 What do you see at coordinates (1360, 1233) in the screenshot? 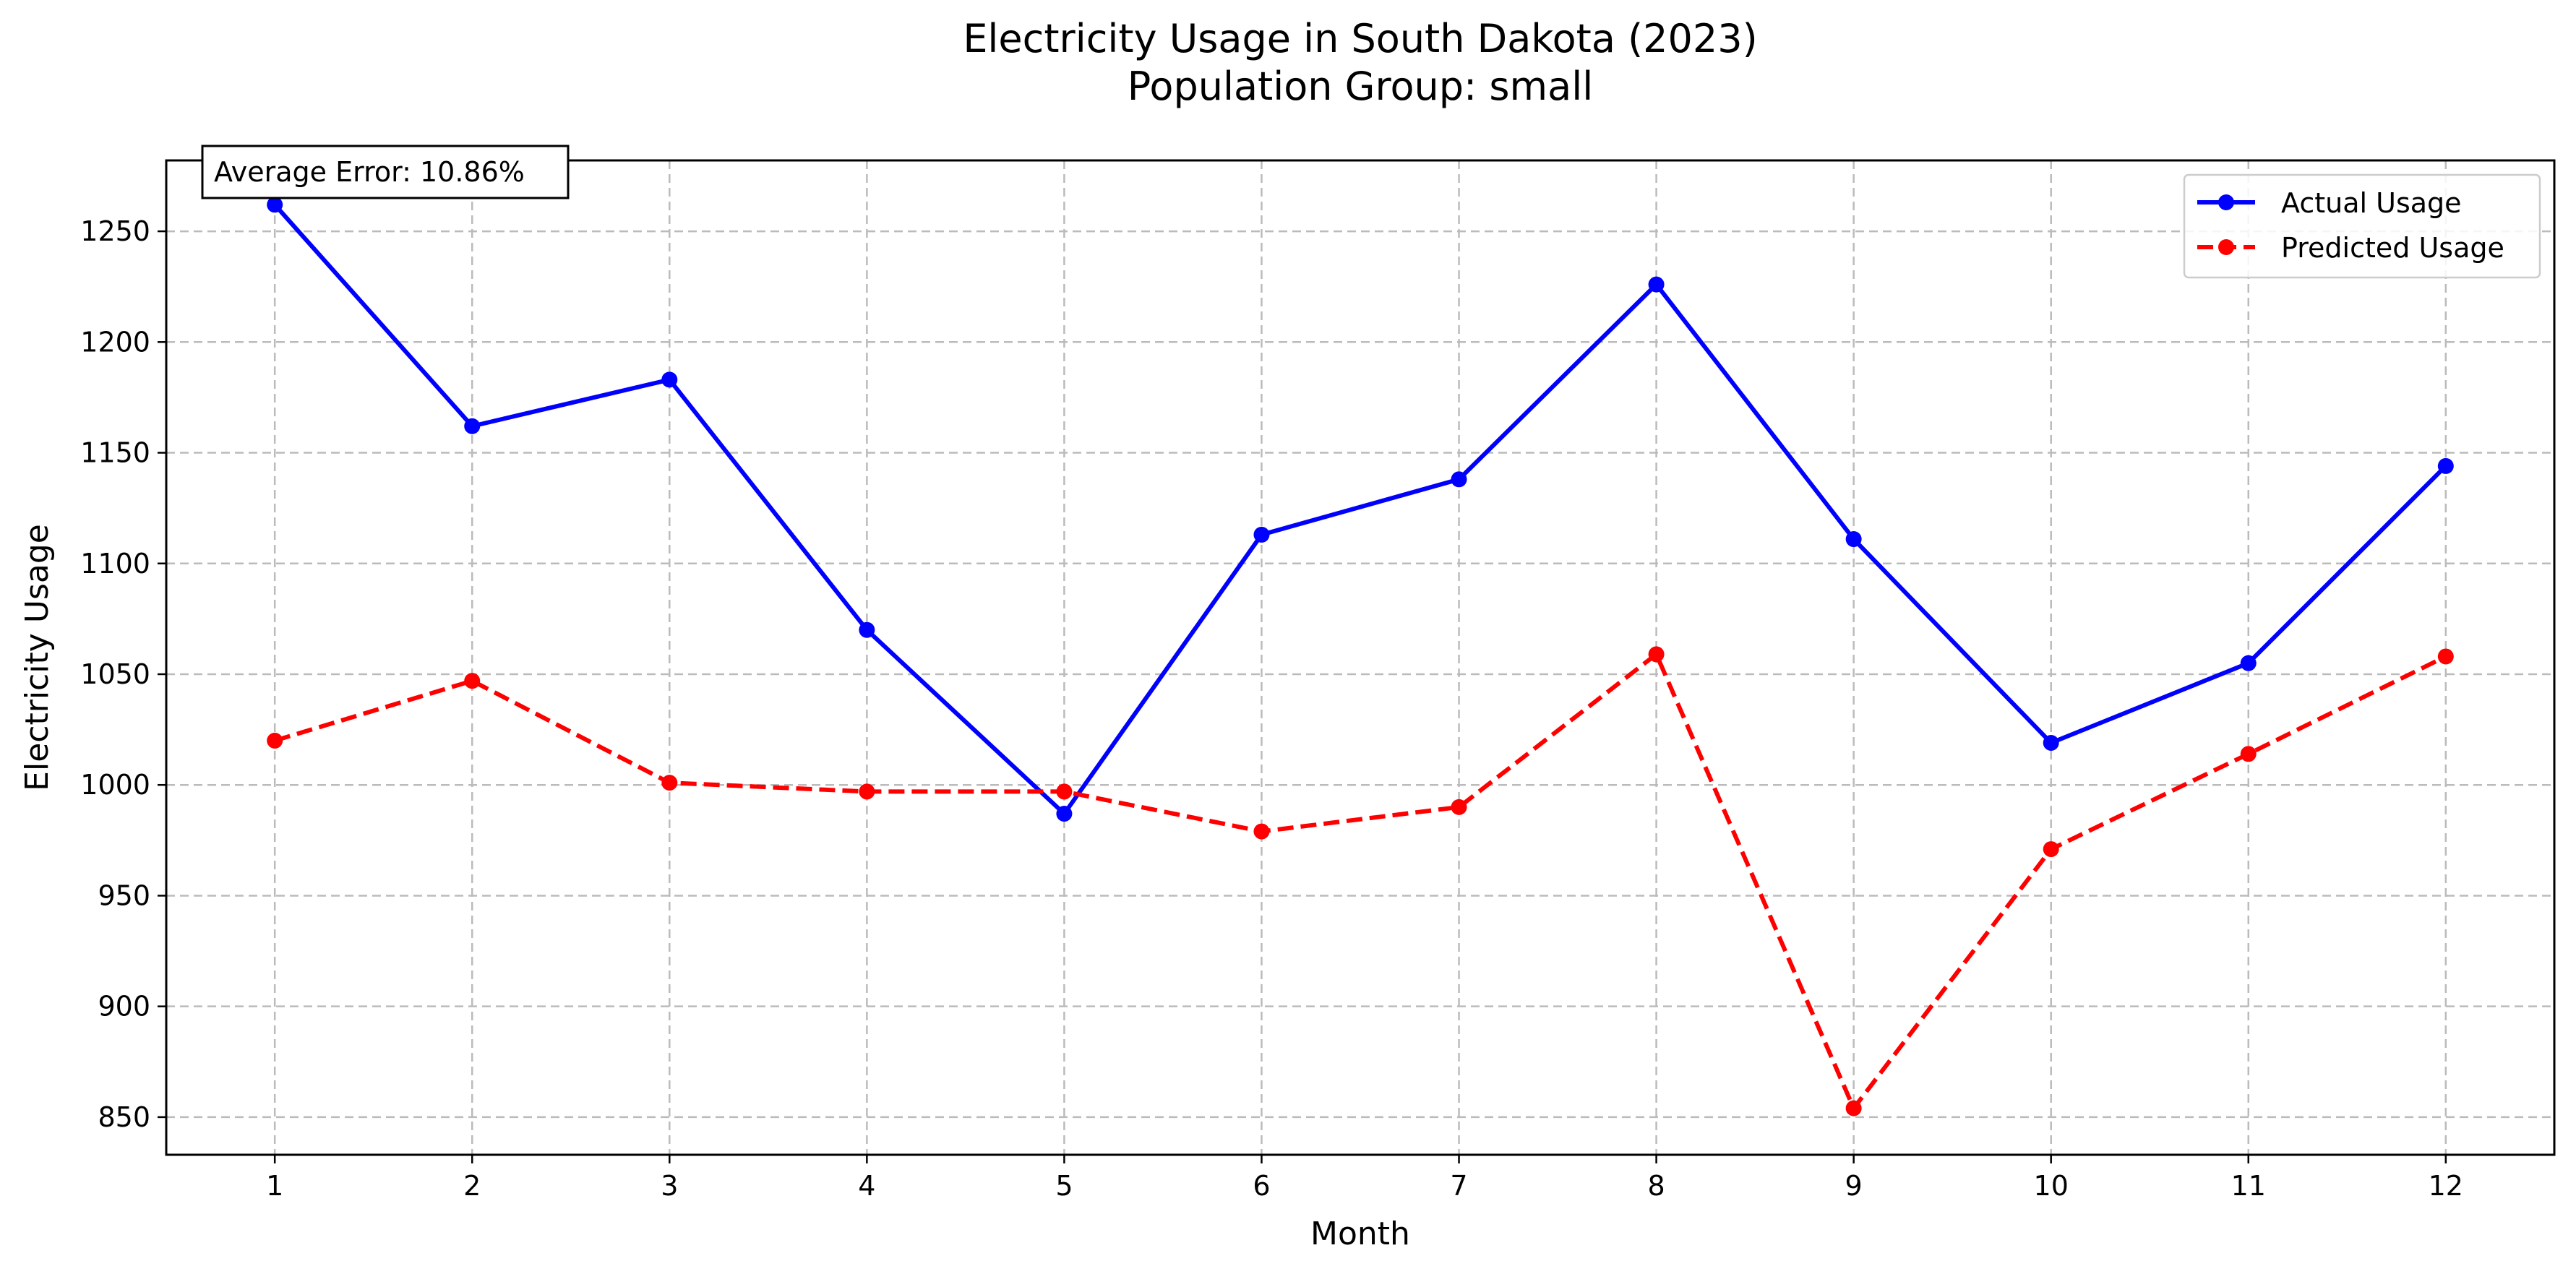
I see `x-axis-label: Month` at bounding box center [1360, 1233].